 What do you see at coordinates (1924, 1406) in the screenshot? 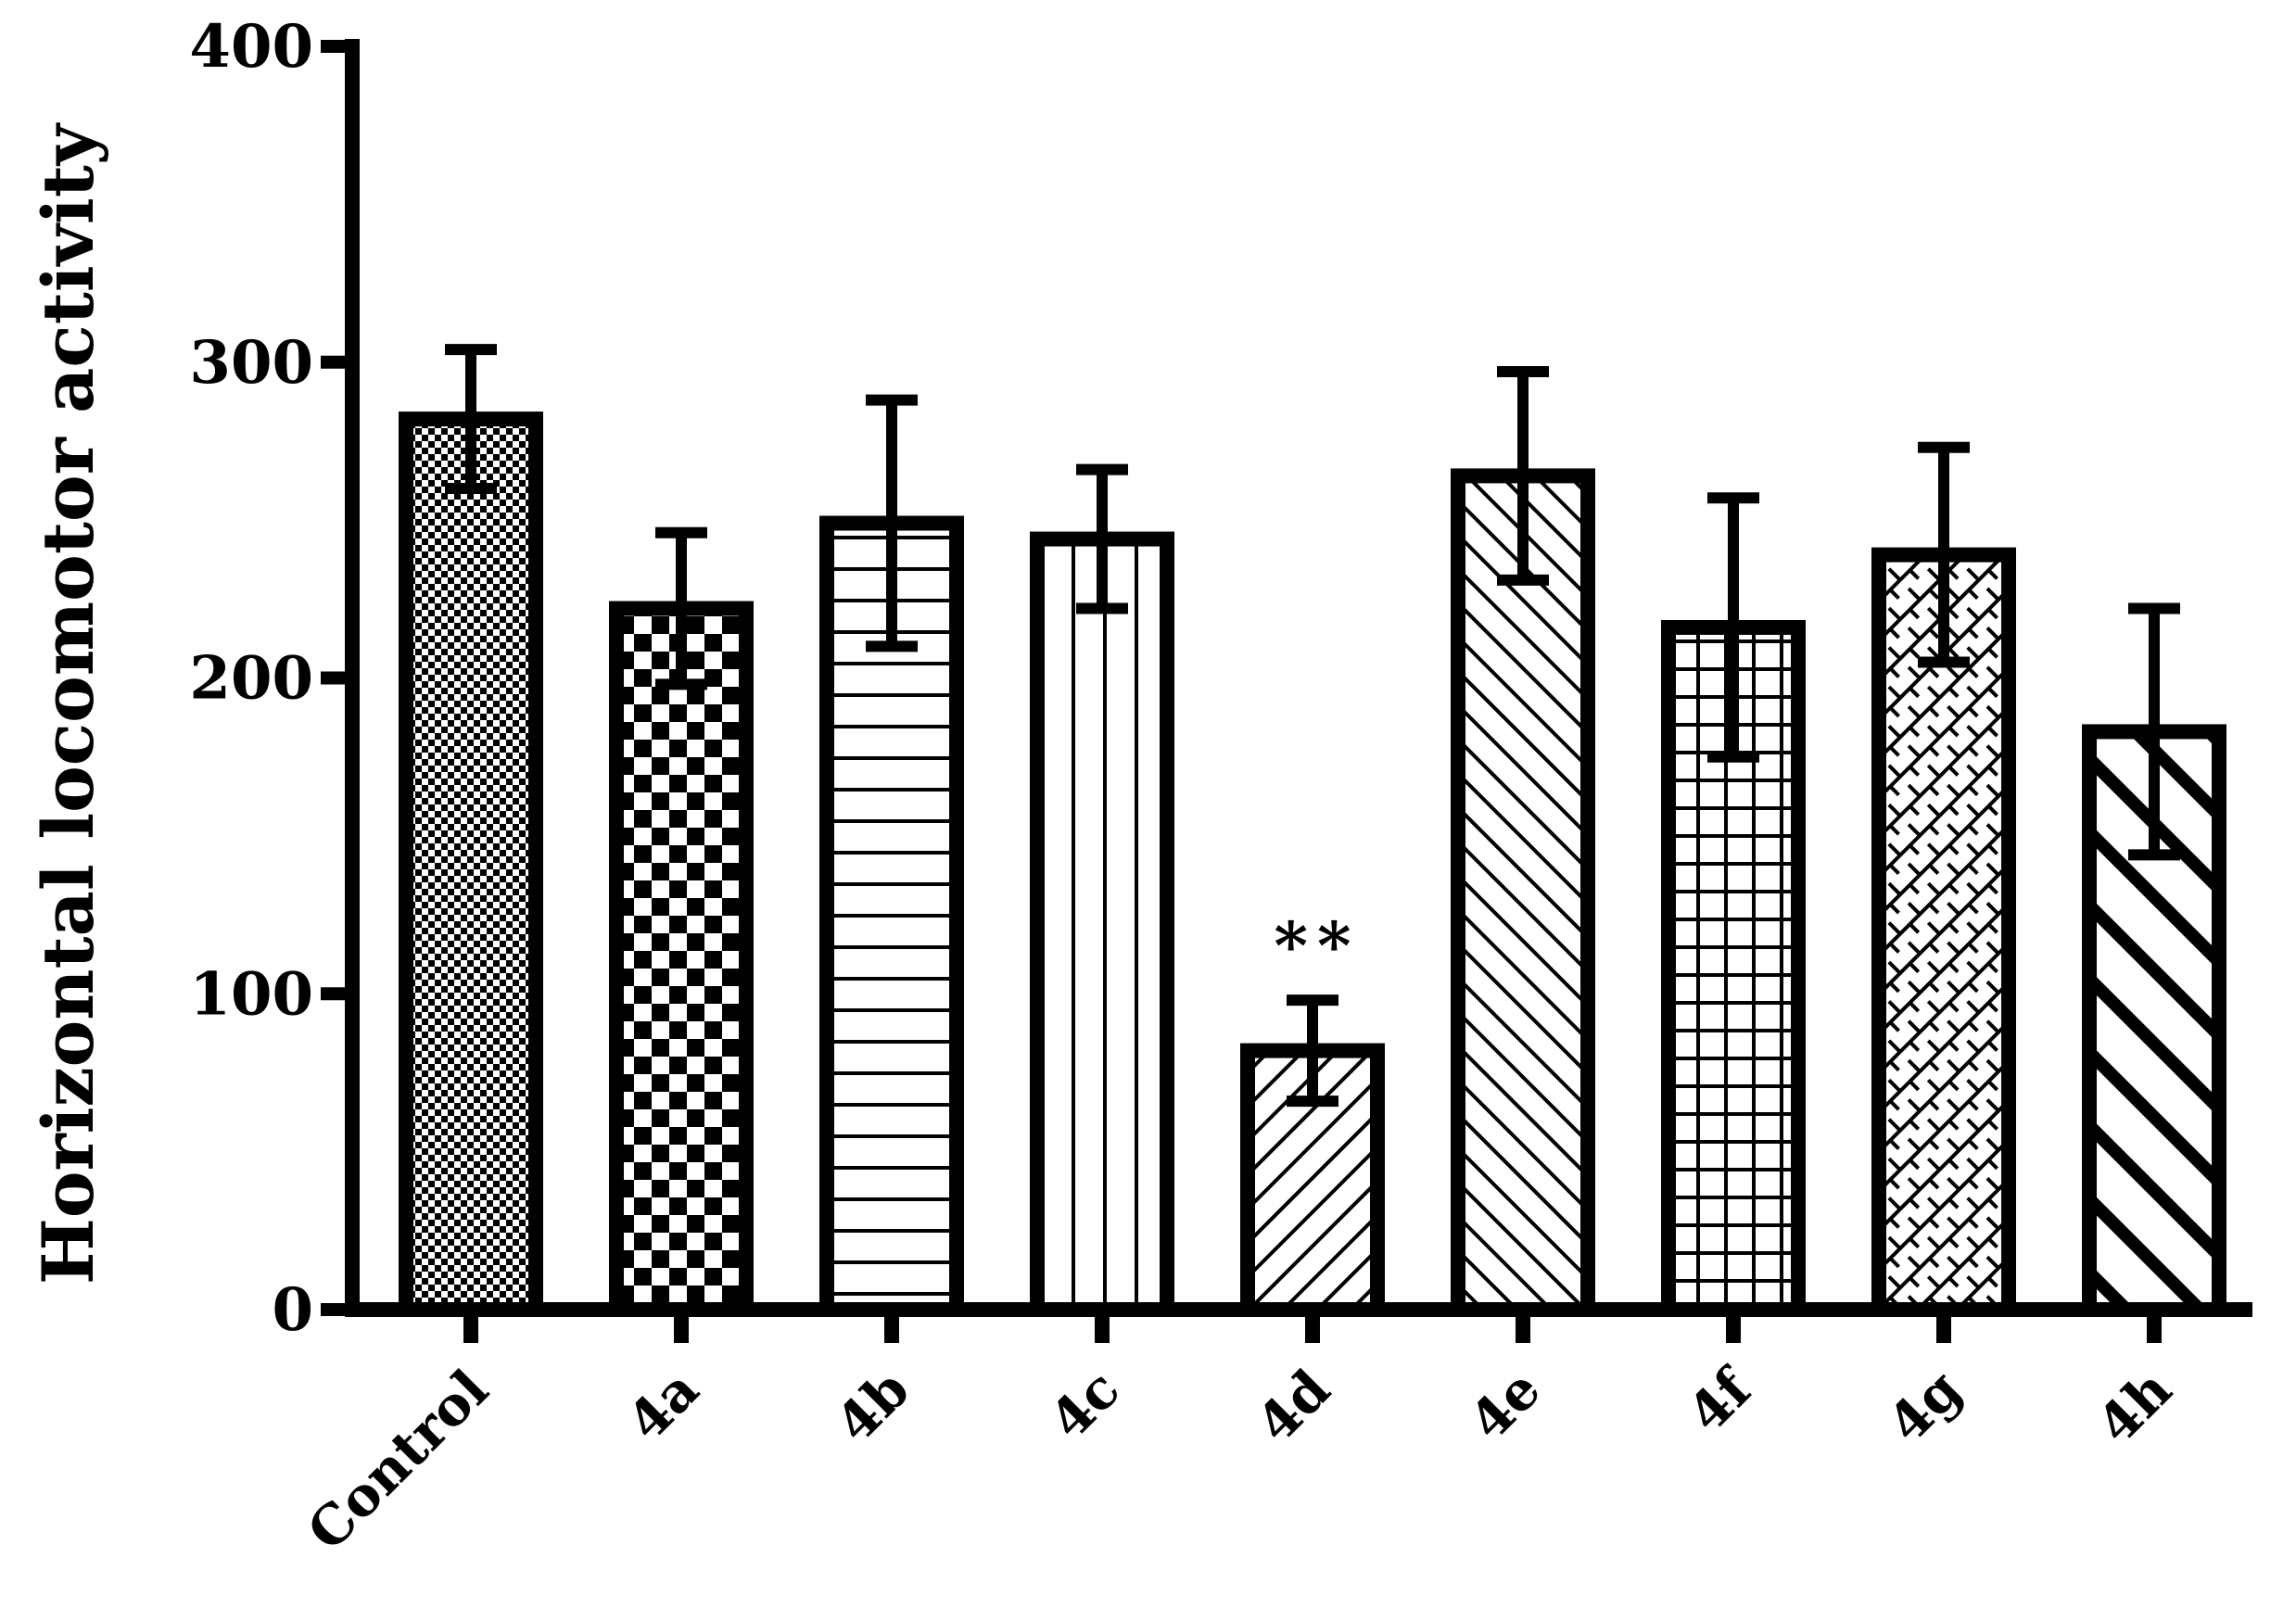
I see `x-tick-label-4g: 4g` at bounding box center [1924, 1406].